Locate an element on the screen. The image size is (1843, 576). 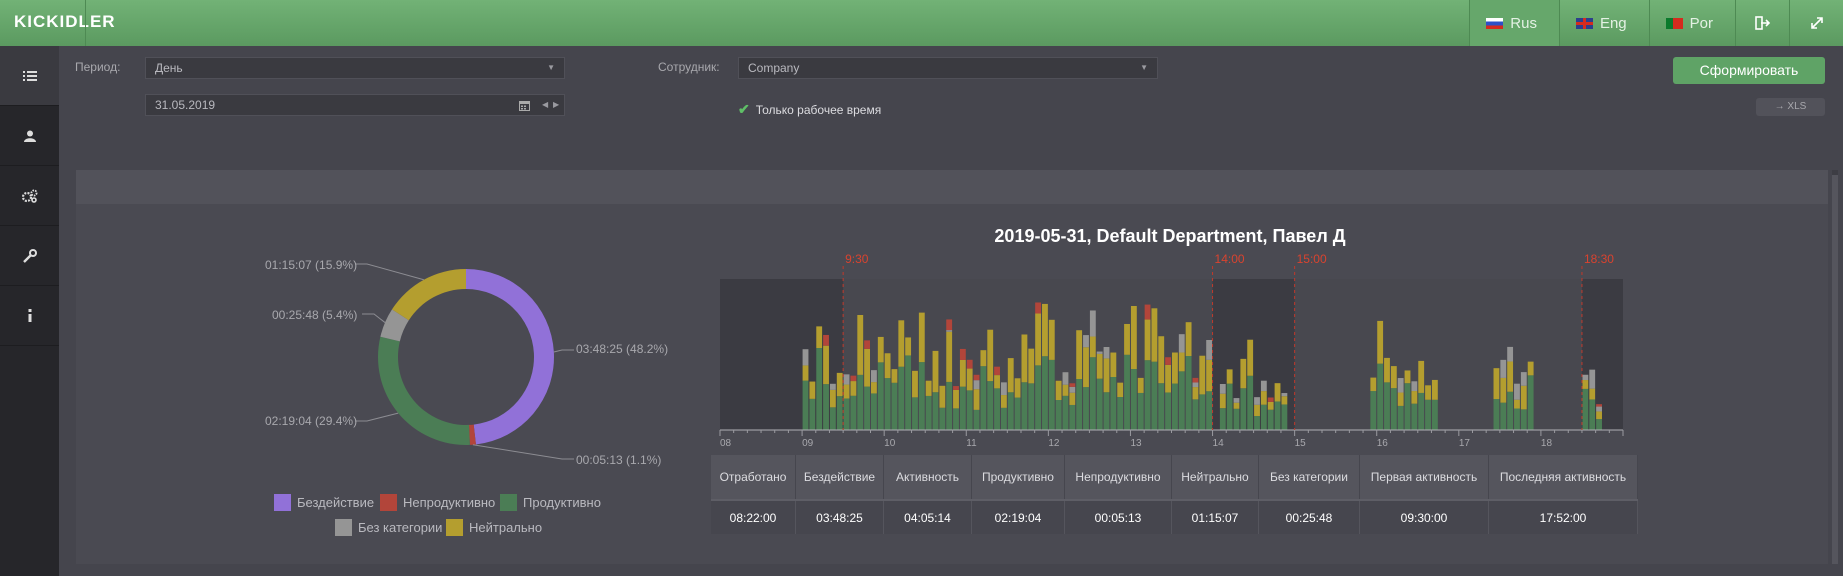
calendar-icon is located at coordinates (524, 105).